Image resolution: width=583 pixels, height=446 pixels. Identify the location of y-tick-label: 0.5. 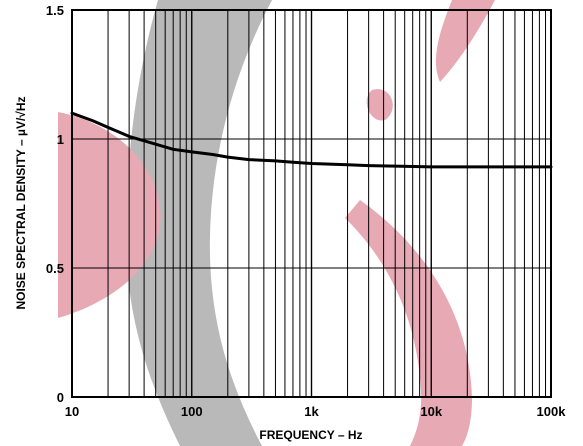
(55, 268).